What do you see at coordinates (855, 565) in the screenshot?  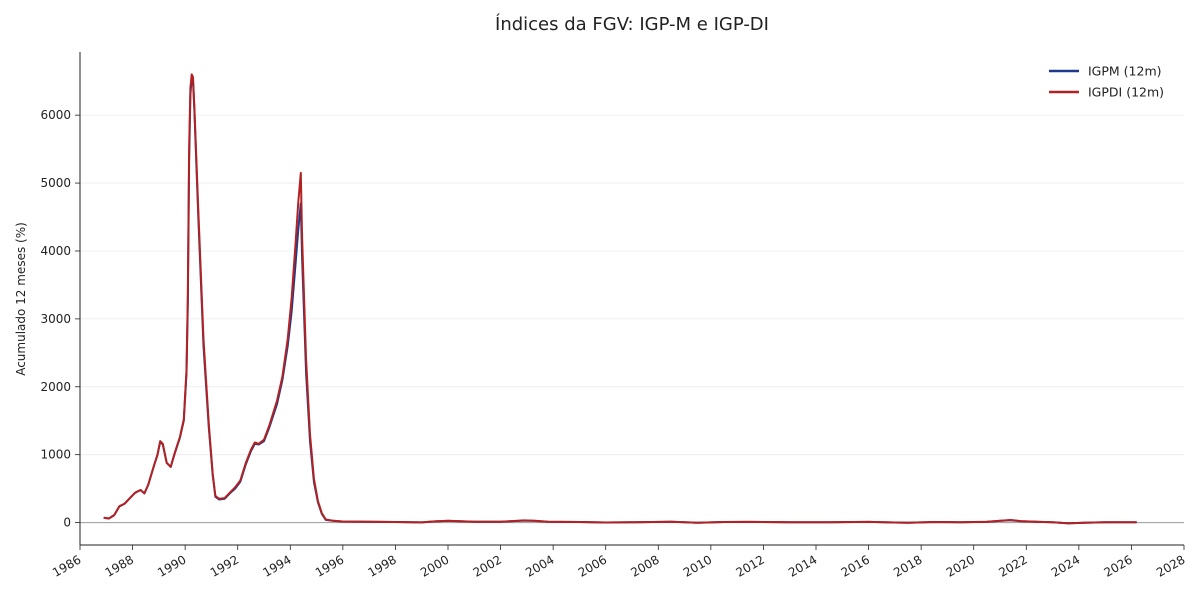 I see `x-tick-label: 2016` at bounding box center [855, 565].